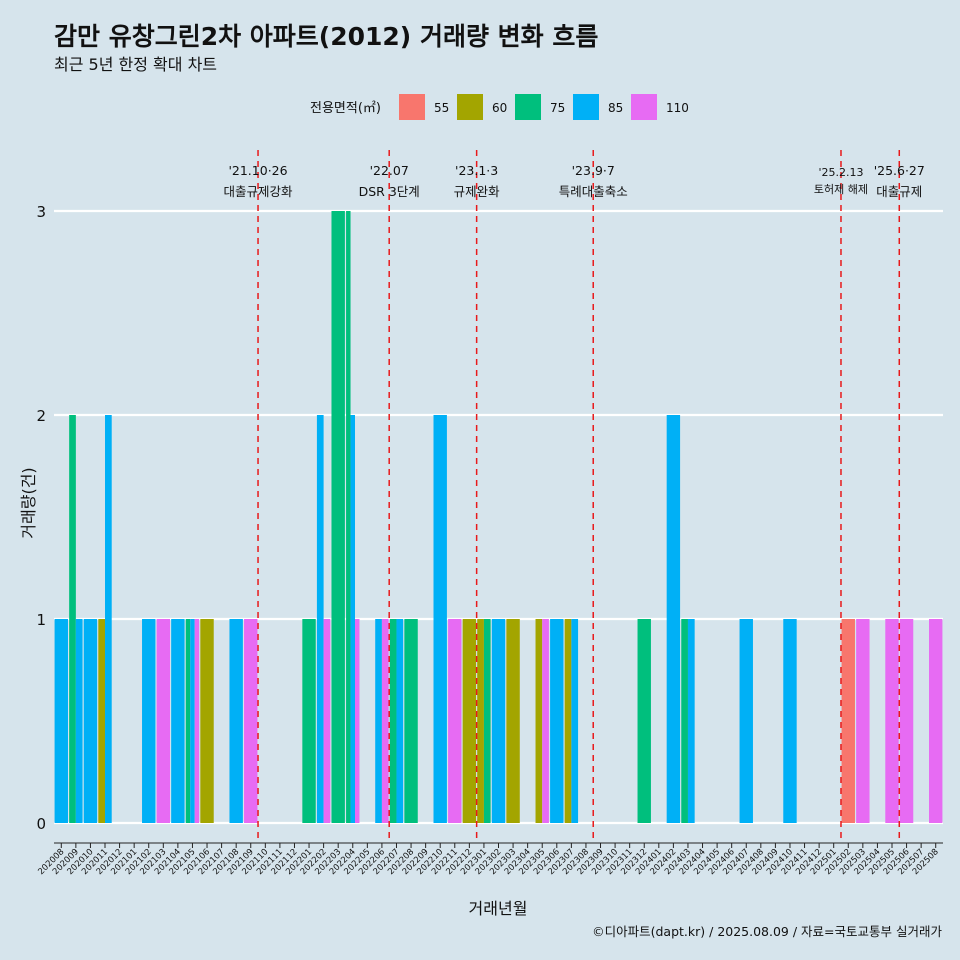  I want to click on y-axis-title: 거래량(건), so click(28, 502).